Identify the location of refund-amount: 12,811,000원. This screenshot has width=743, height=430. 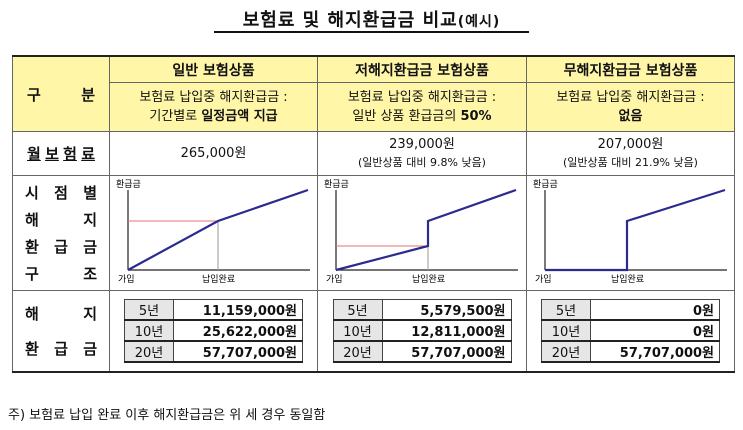
(446, 330).